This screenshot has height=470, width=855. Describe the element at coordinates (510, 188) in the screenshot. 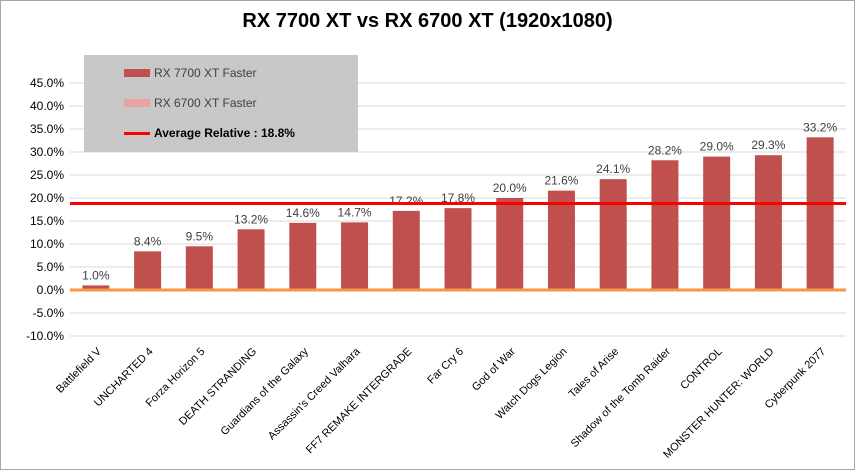

I see `data-label: 20.0%` at that location.